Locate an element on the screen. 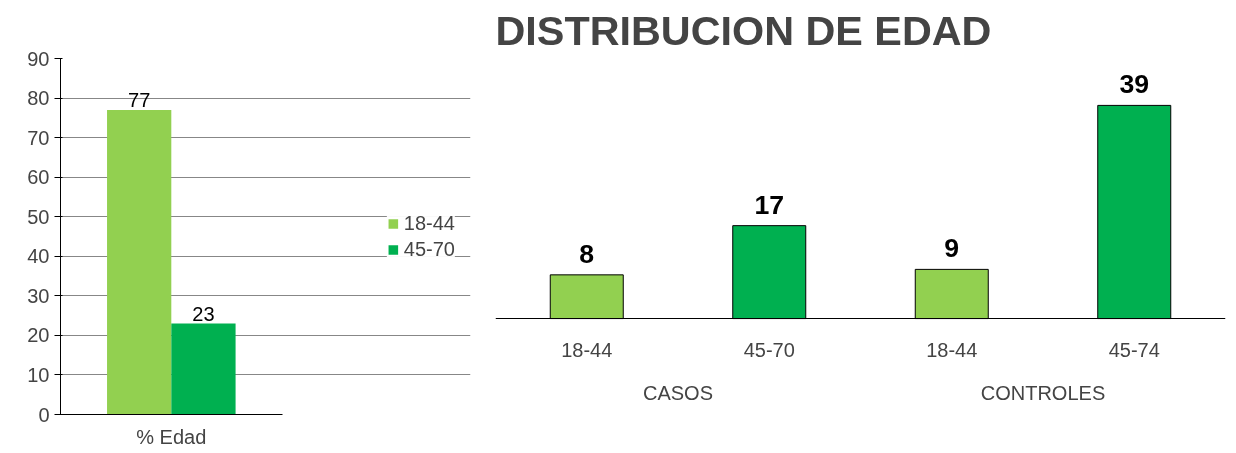  y-tick-label: 80 is located at coordinates (38, 98).